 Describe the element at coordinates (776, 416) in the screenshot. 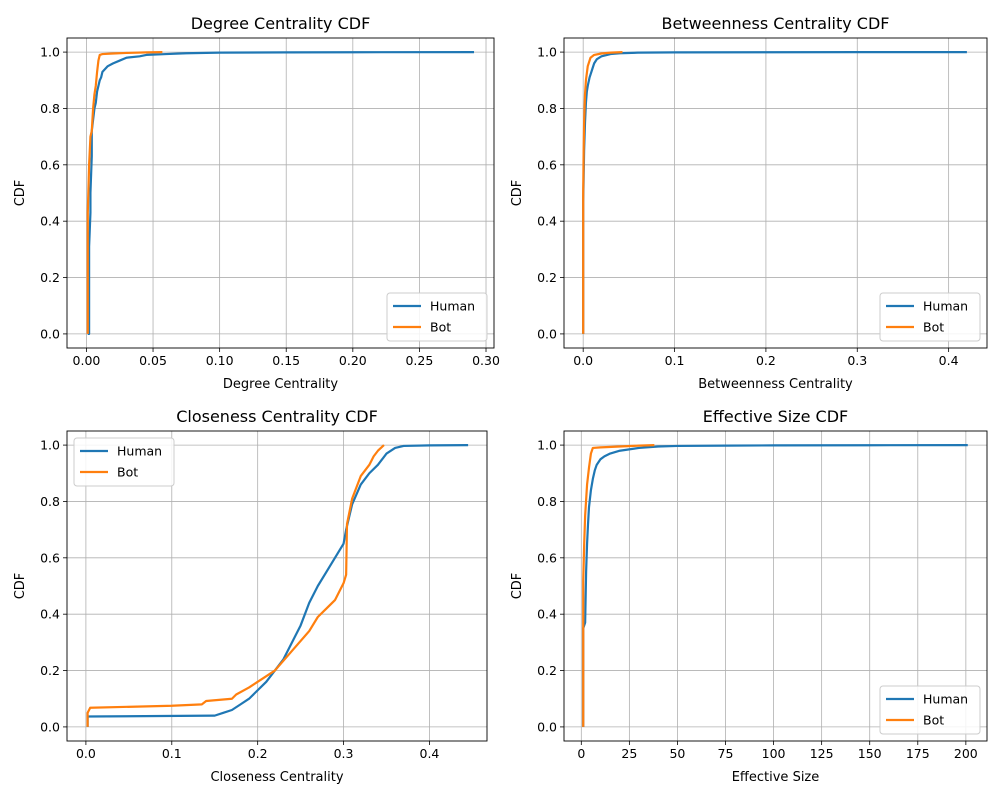

I see `chart-title: Effective Size CDF` at that location.